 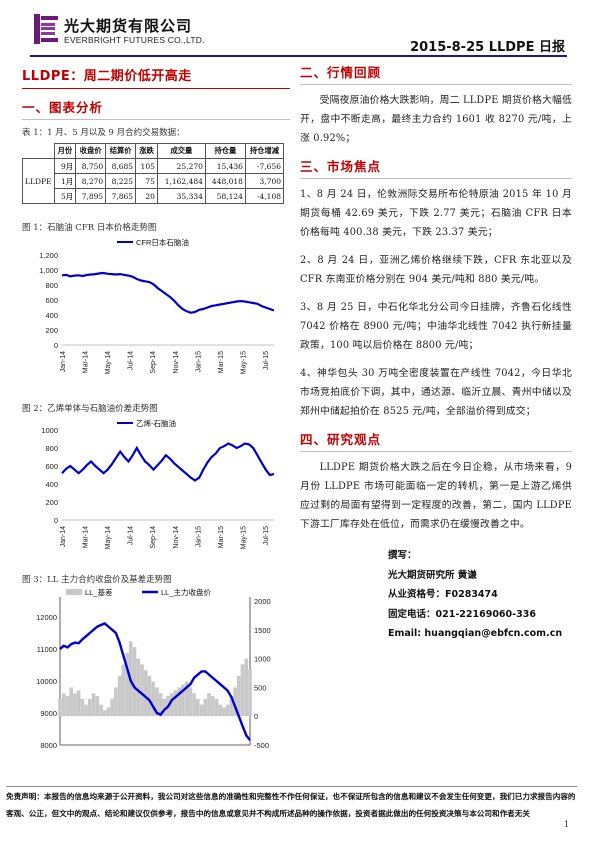 What do you see at coordinates (74, 592) in the screenshot?
I see `legend-swatch-basis` at bounding box center [74, 592].